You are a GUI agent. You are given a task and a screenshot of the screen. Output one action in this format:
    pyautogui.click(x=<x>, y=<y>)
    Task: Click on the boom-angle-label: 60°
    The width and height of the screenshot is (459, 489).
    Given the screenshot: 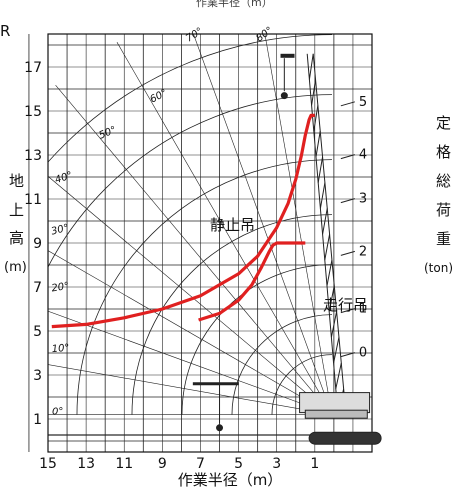 What is the action you would take?
    pyautogui.click(x=158, y=97)
    